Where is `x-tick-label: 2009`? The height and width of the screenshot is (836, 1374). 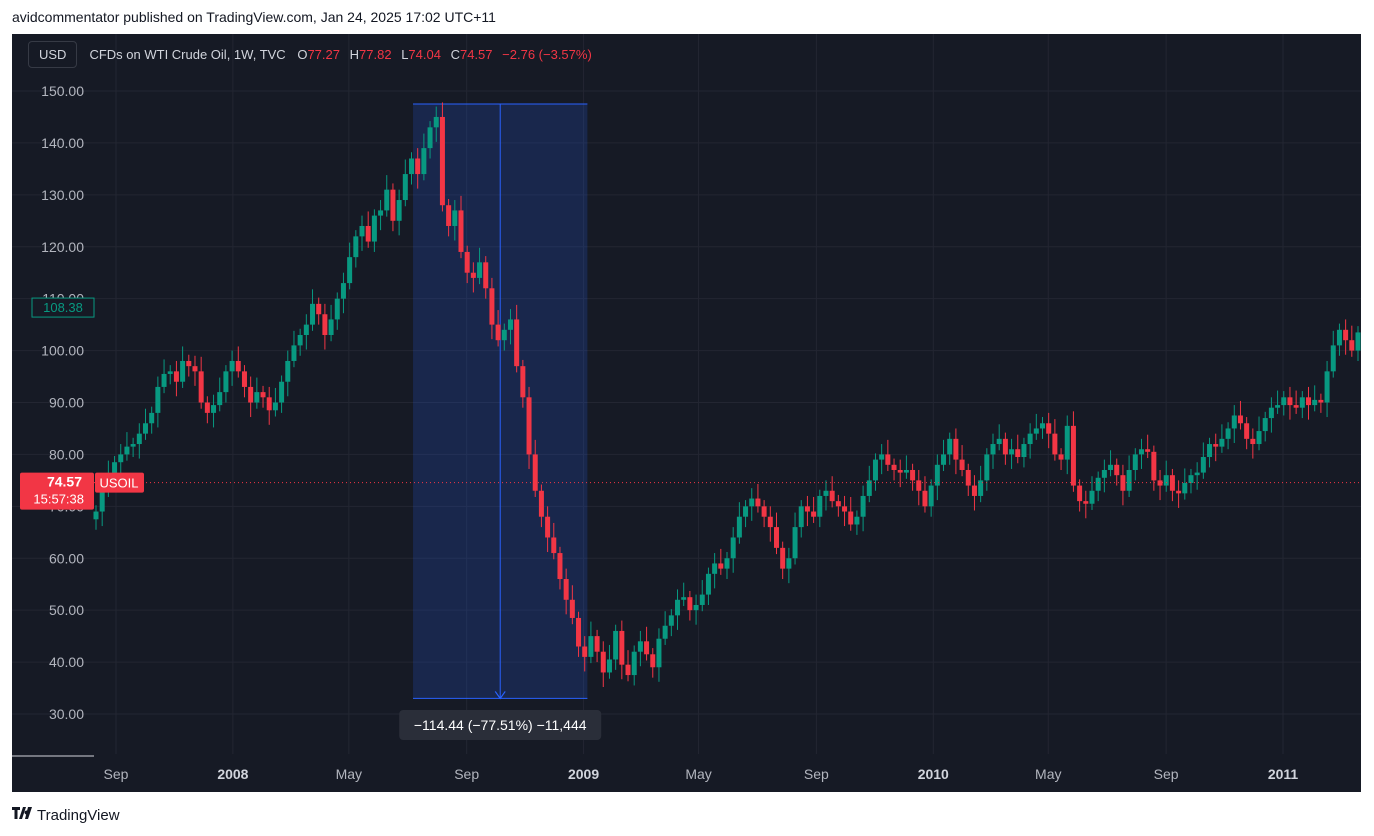
x-tick-label: 2009 is located at coordinates (583, 774).